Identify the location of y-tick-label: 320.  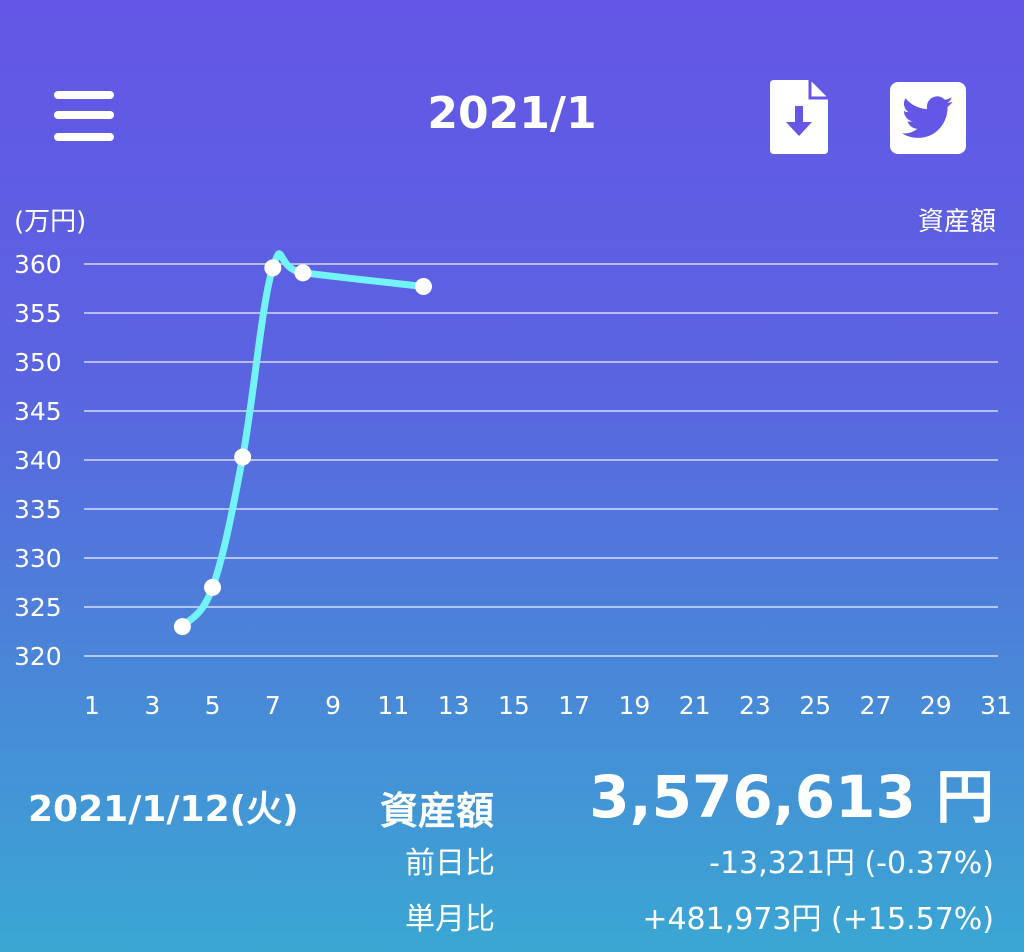
(38, 656).